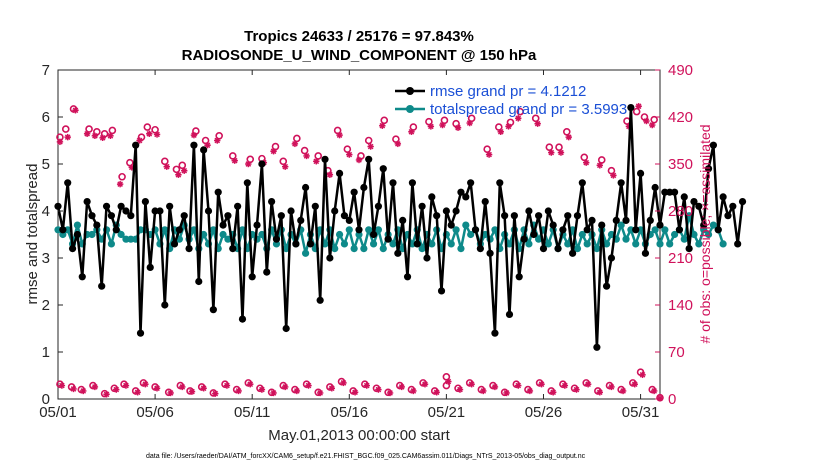  What do you see at coordinates (46, 164) in the screenshot?
I see `y-tick-left-label: 5` at bounding box center [46, 164].